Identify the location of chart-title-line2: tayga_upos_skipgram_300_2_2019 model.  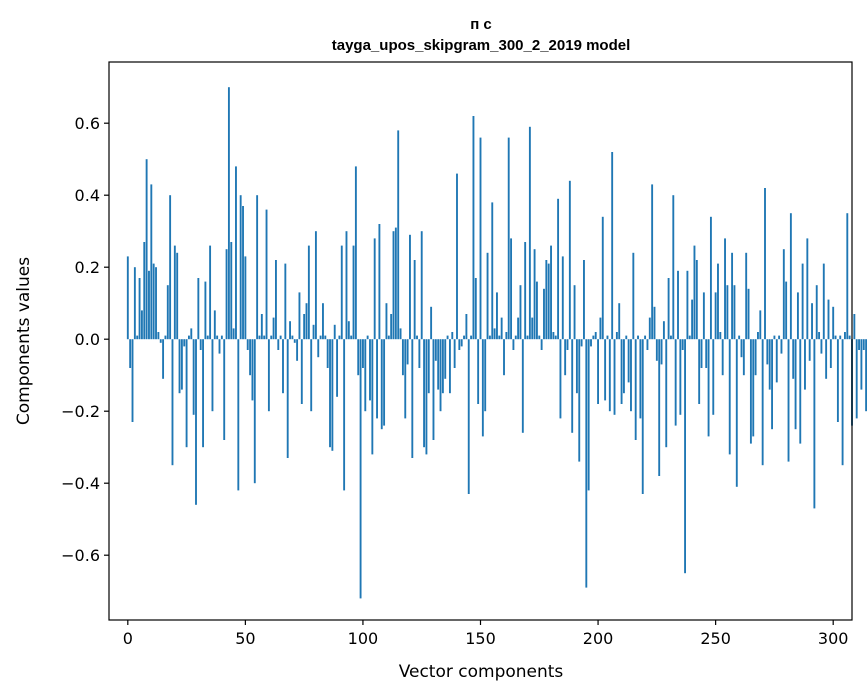
(481, 45).